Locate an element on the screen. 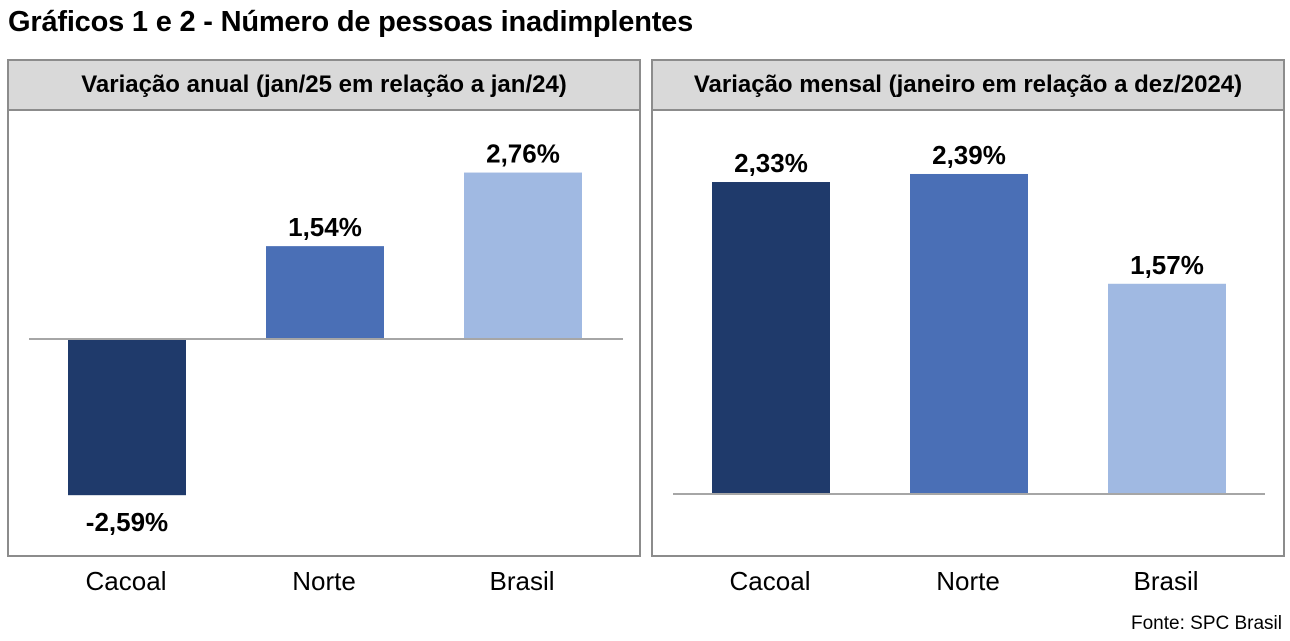  category-label-monthly-norte: Norte is located at coordinates (968, 581).